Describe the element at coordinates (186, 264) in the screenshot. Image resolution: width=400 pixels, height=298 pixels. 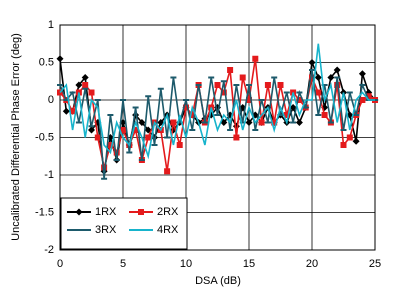
I see `x-tick-label: 10` at that location.